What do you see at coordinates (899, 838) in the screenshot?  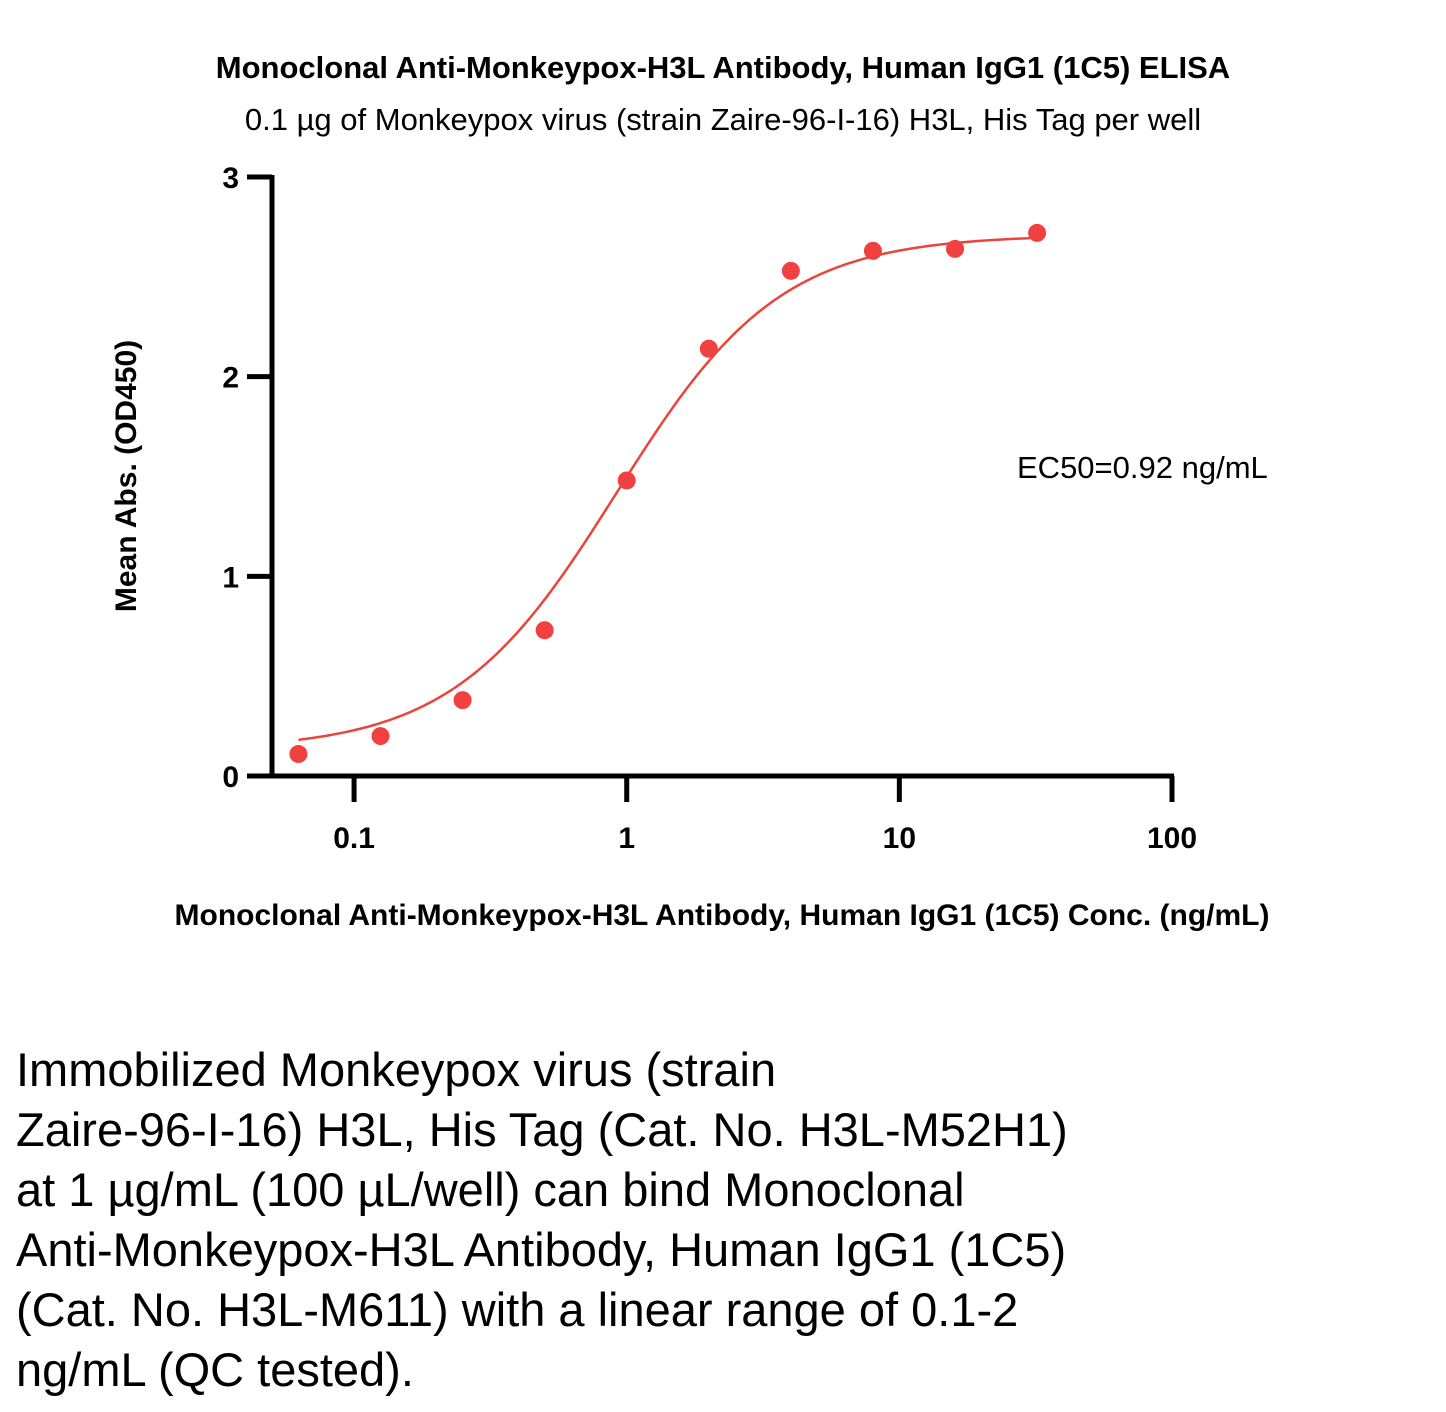 I see `x-tick-label: 10` at bounding box center [899, 838].